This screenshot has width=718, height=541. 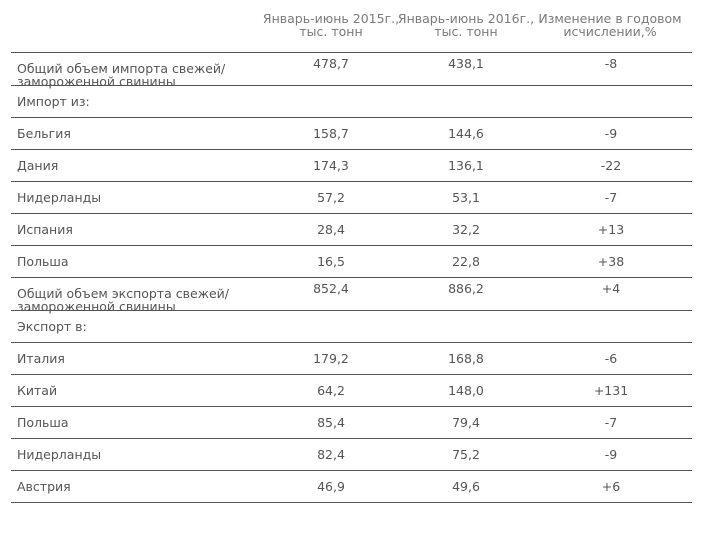 I want to click on table-row: Импорт из:, so click(x=351, y=102).